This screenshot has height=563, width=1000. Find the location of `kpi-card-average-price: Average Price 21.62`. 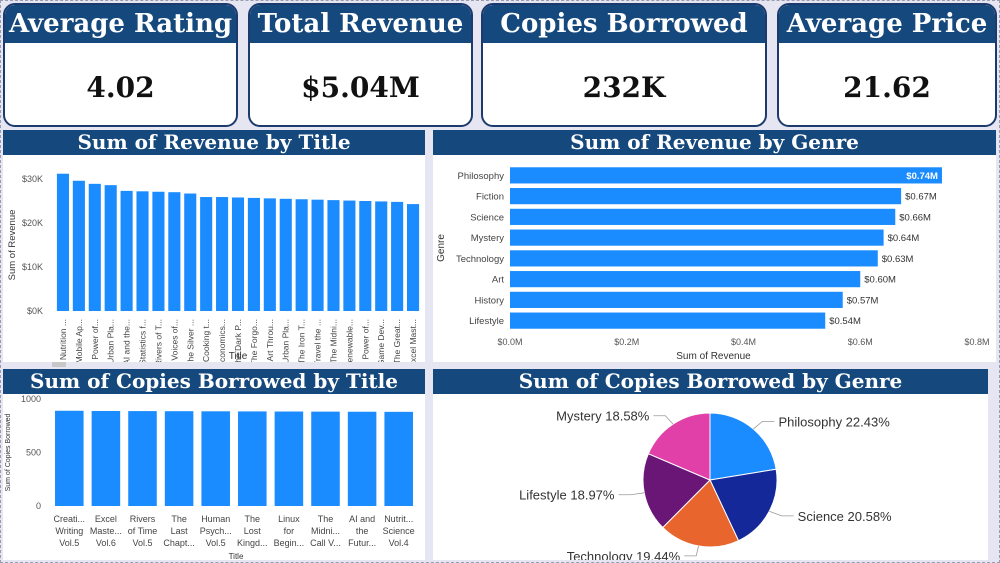

kpi-card-average-price: Average Price 21.62 is located at coordinates (887, 65).